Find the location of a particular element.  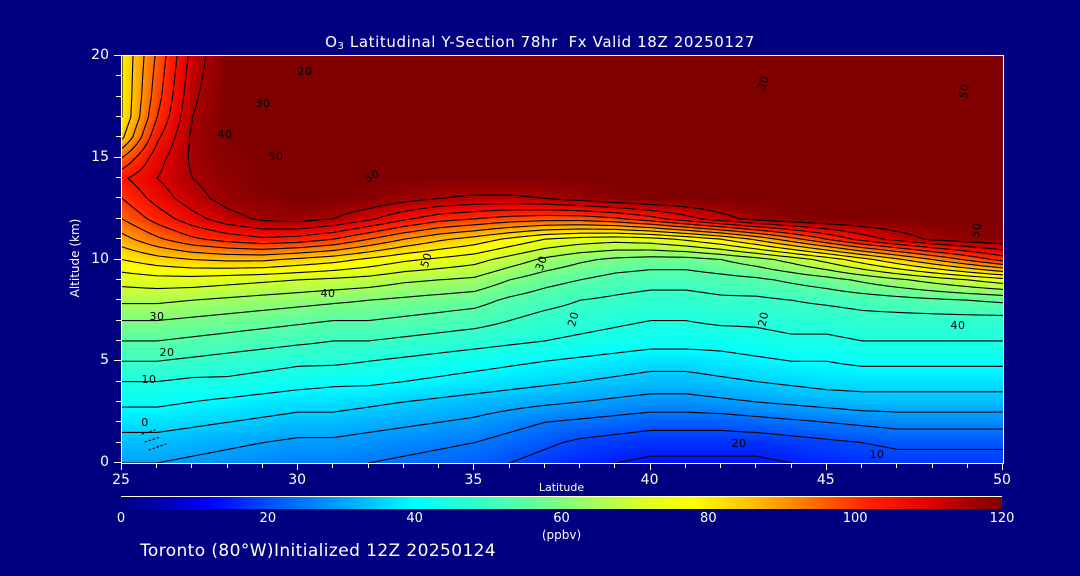

y-axis-title: Altitude (km) is located at coordinates (75, 258).